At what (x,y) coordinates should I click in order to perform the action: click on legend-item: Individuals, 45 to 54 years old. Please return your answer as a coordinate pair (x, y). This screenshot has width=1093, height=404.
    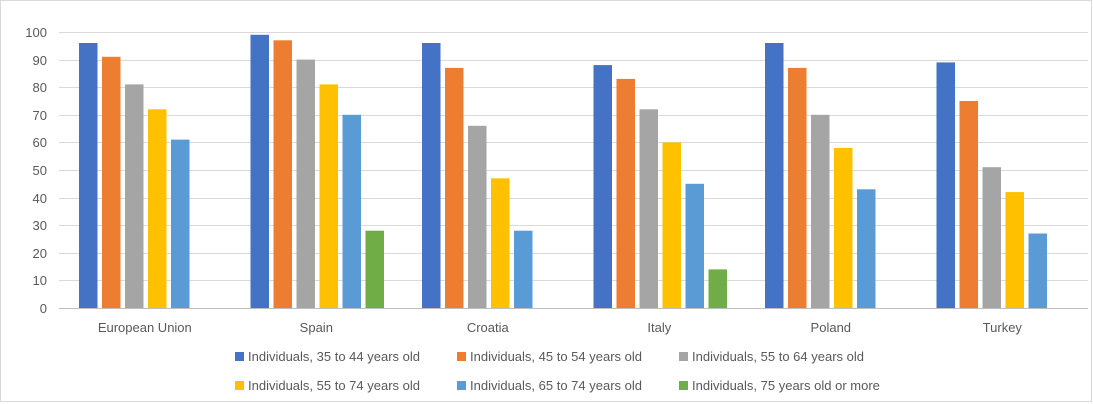
    Looking at the image, I should click on (549, 356).